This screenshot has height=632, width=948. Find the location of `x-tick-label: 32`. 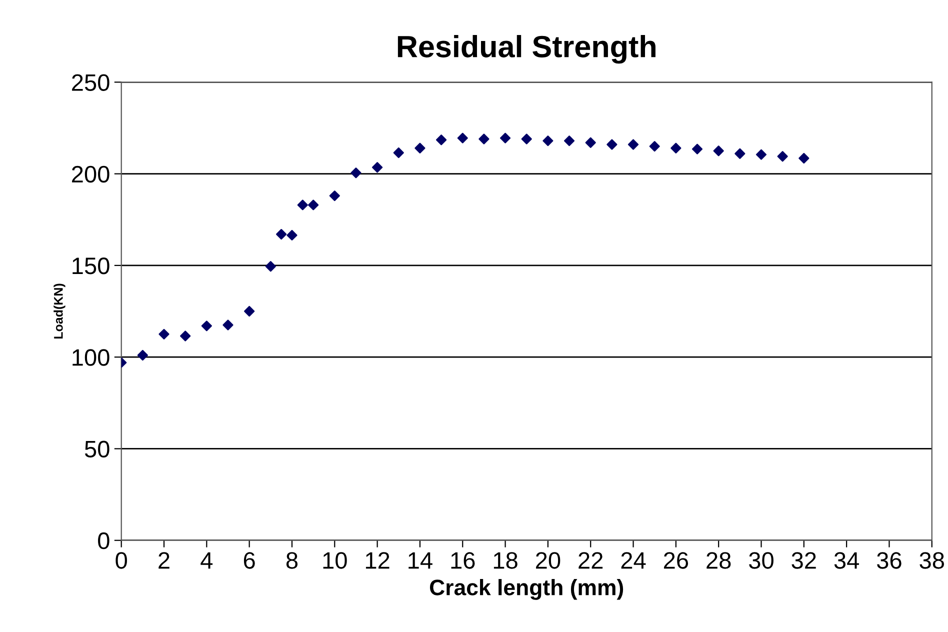

x-tick-label: 32 is located at coordinates (804, 560).